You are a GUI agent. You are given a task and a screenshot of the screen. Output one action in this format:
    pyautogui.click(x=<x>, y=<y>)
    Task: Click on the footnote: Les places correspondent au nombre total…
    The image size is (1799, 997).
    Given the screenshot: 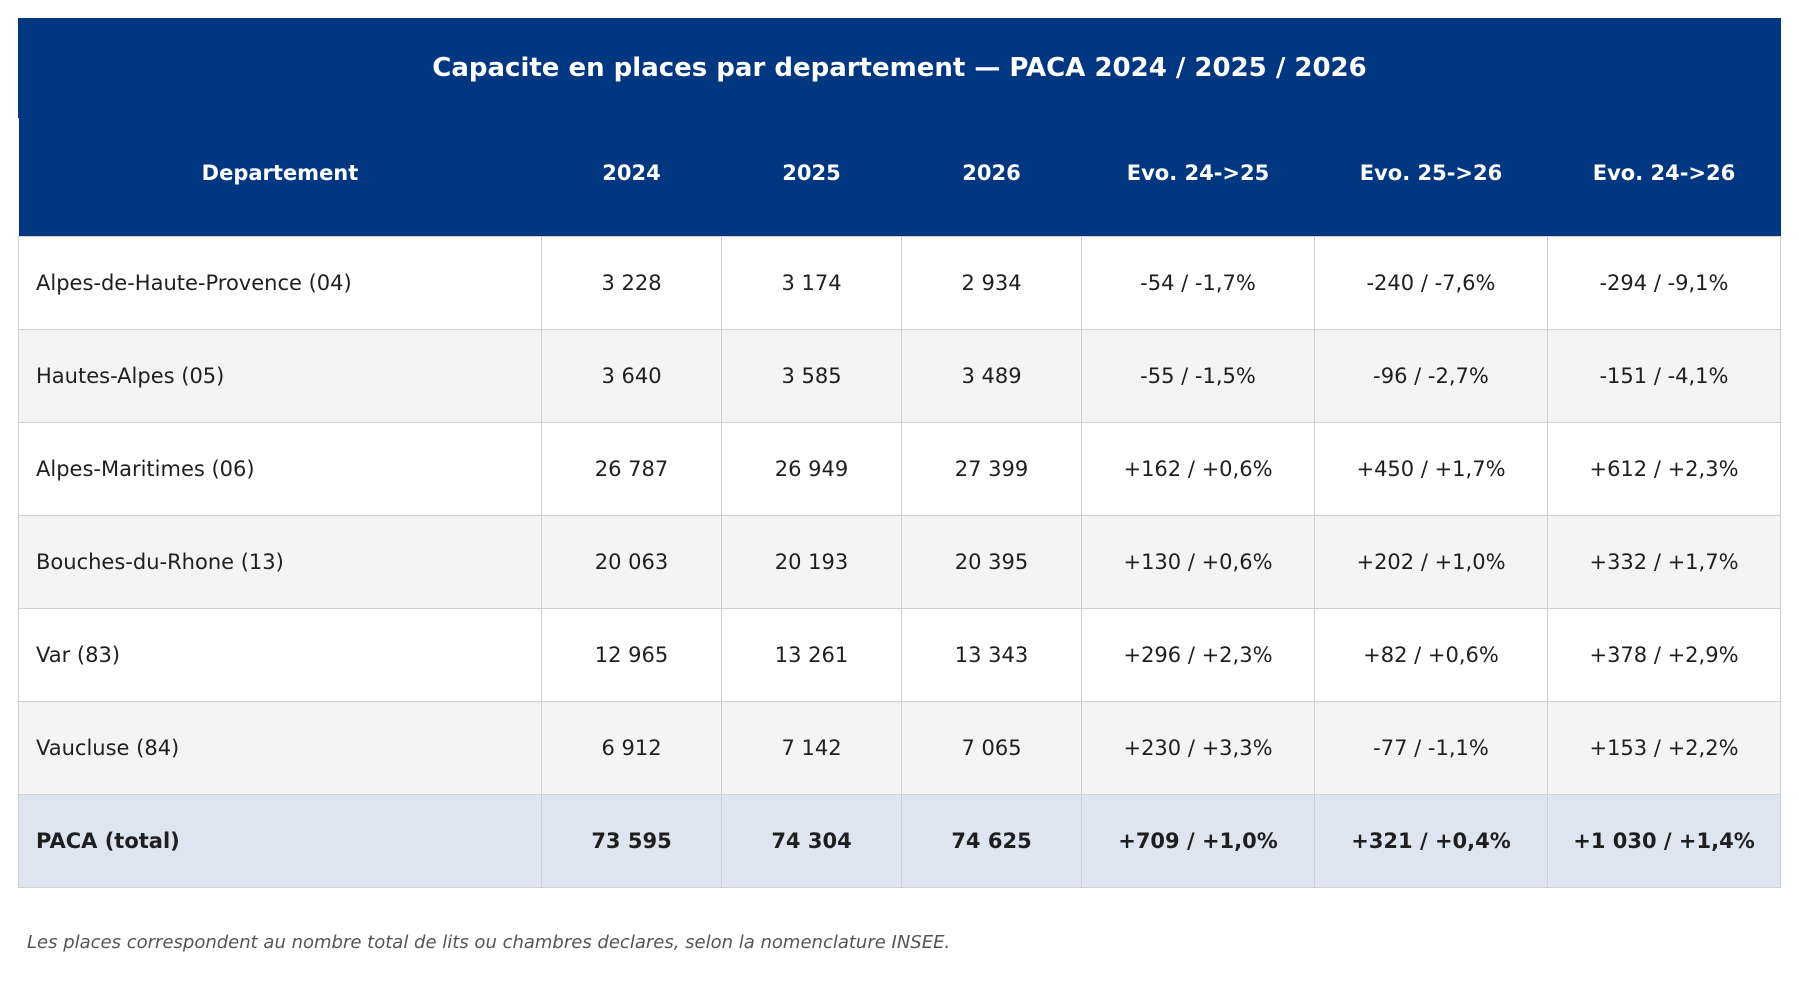 What is the action you would take?
    pyautogui.click(x=489, y=942)
    